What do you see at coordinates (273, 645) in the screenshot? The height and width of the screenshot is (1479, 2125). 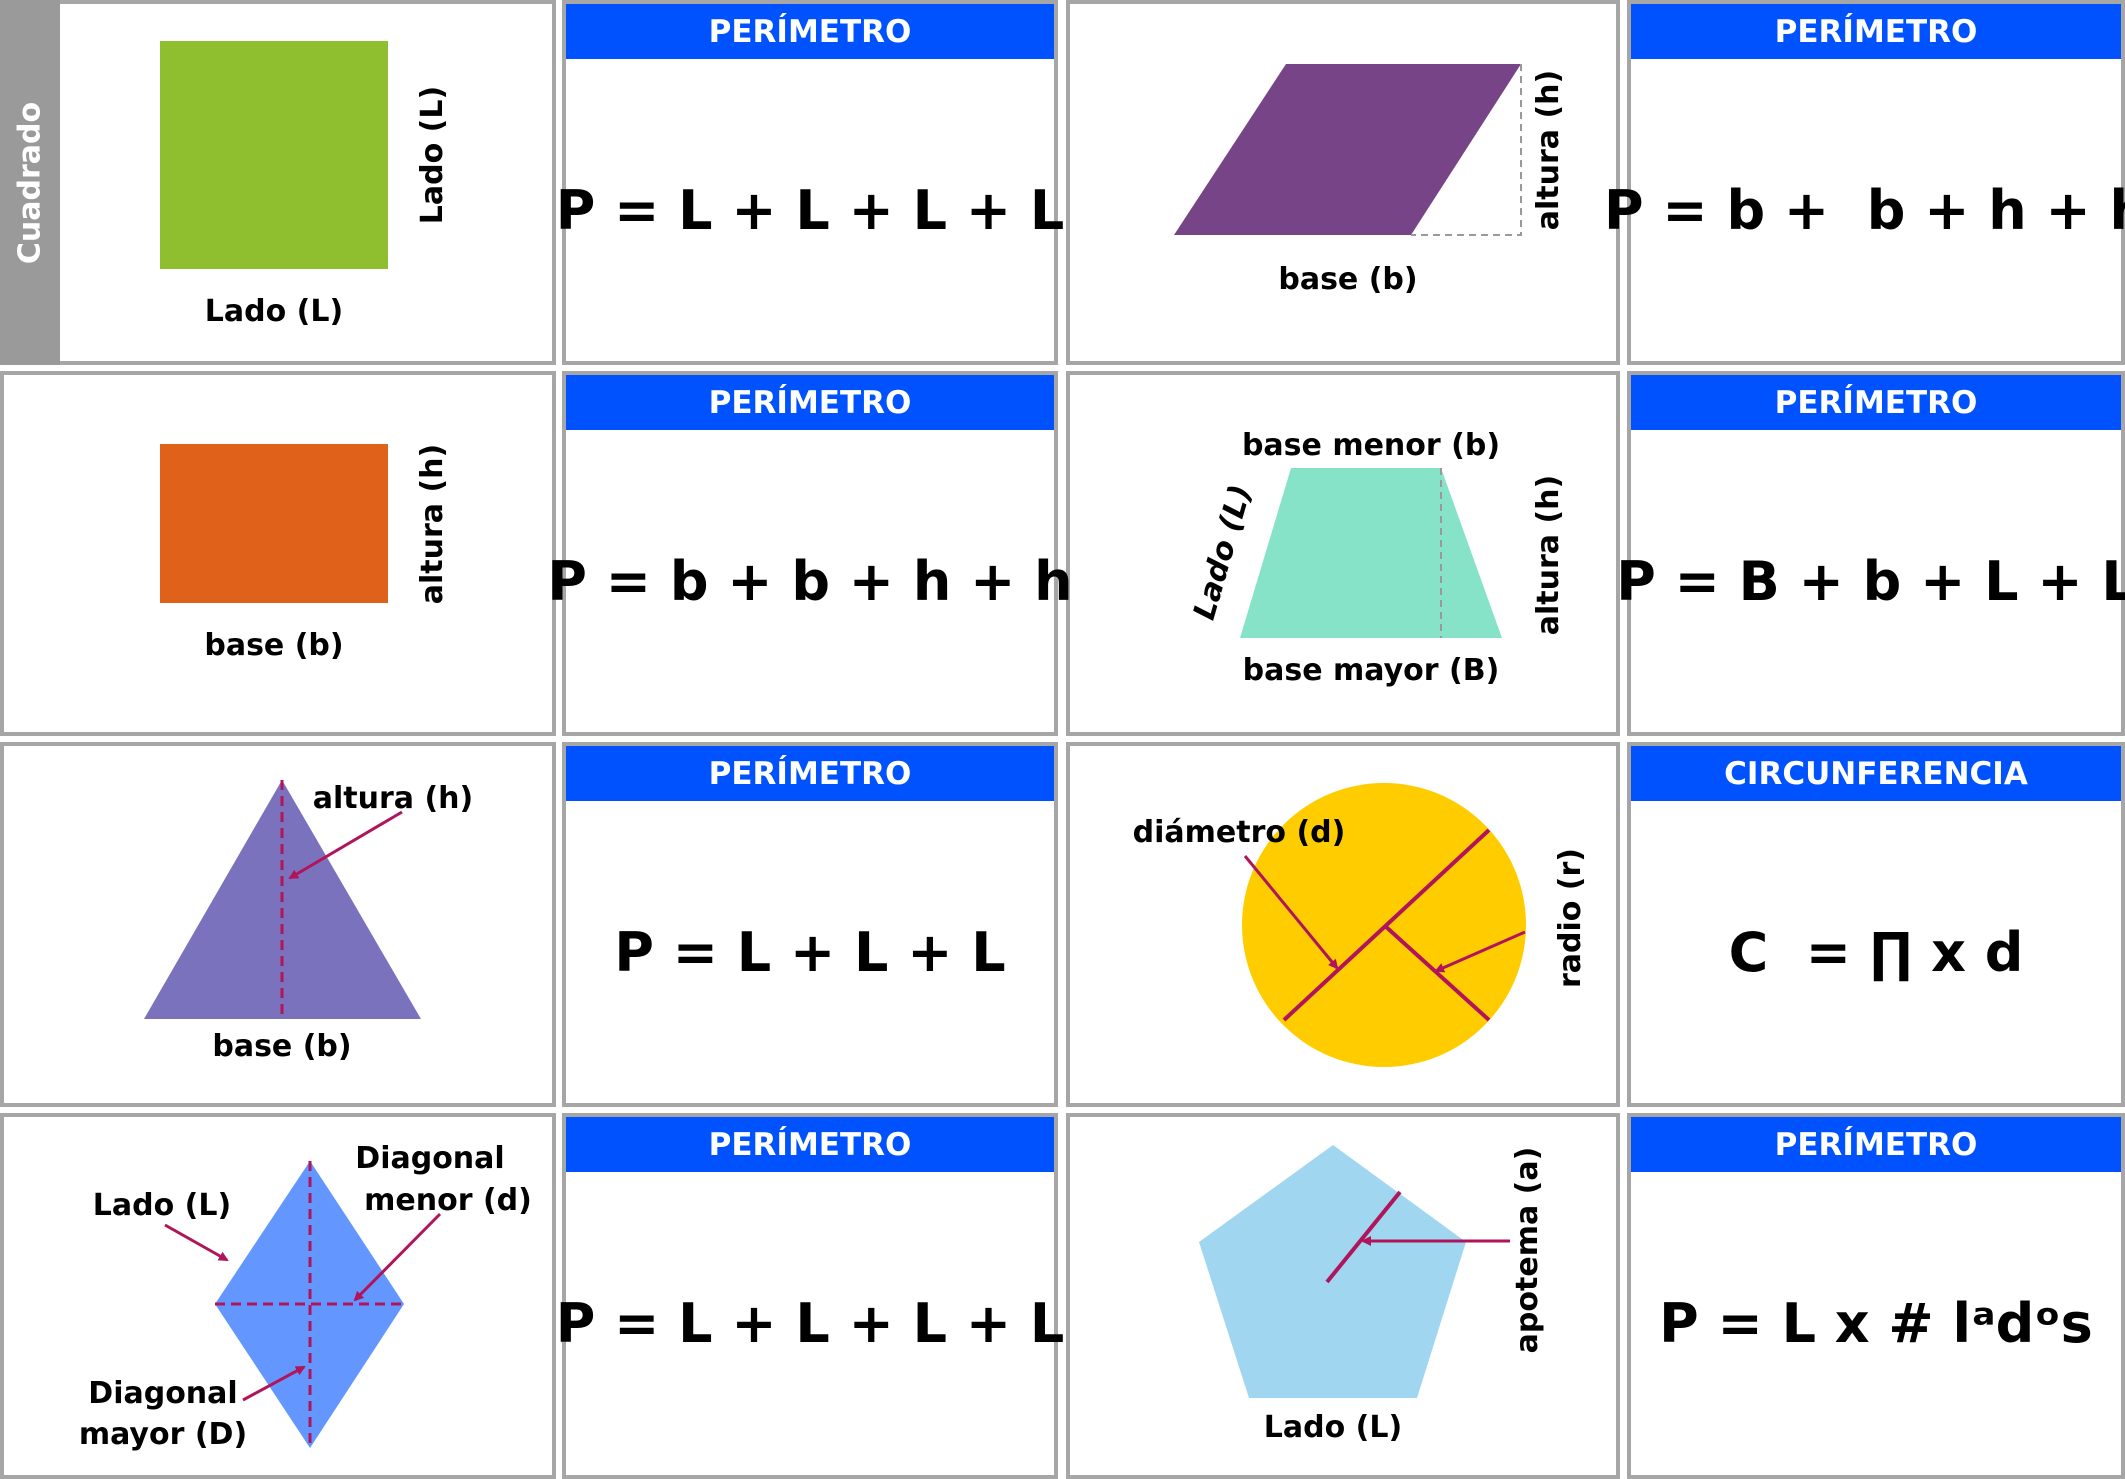 I see `rectangle-base-label: base (b)` at bounding box center [273, 645].